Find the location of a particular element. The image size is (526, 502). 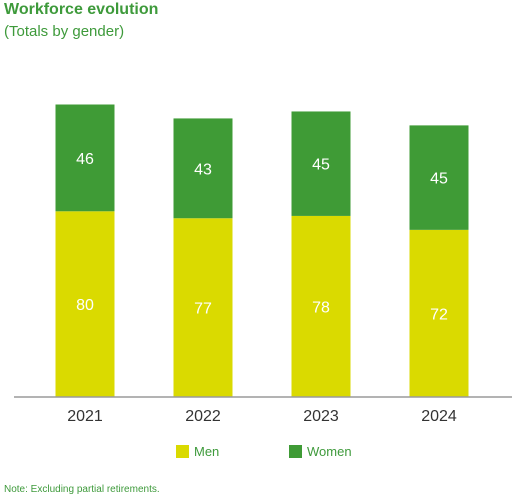

bar-women-2022 is located at coordinates (203, 168).